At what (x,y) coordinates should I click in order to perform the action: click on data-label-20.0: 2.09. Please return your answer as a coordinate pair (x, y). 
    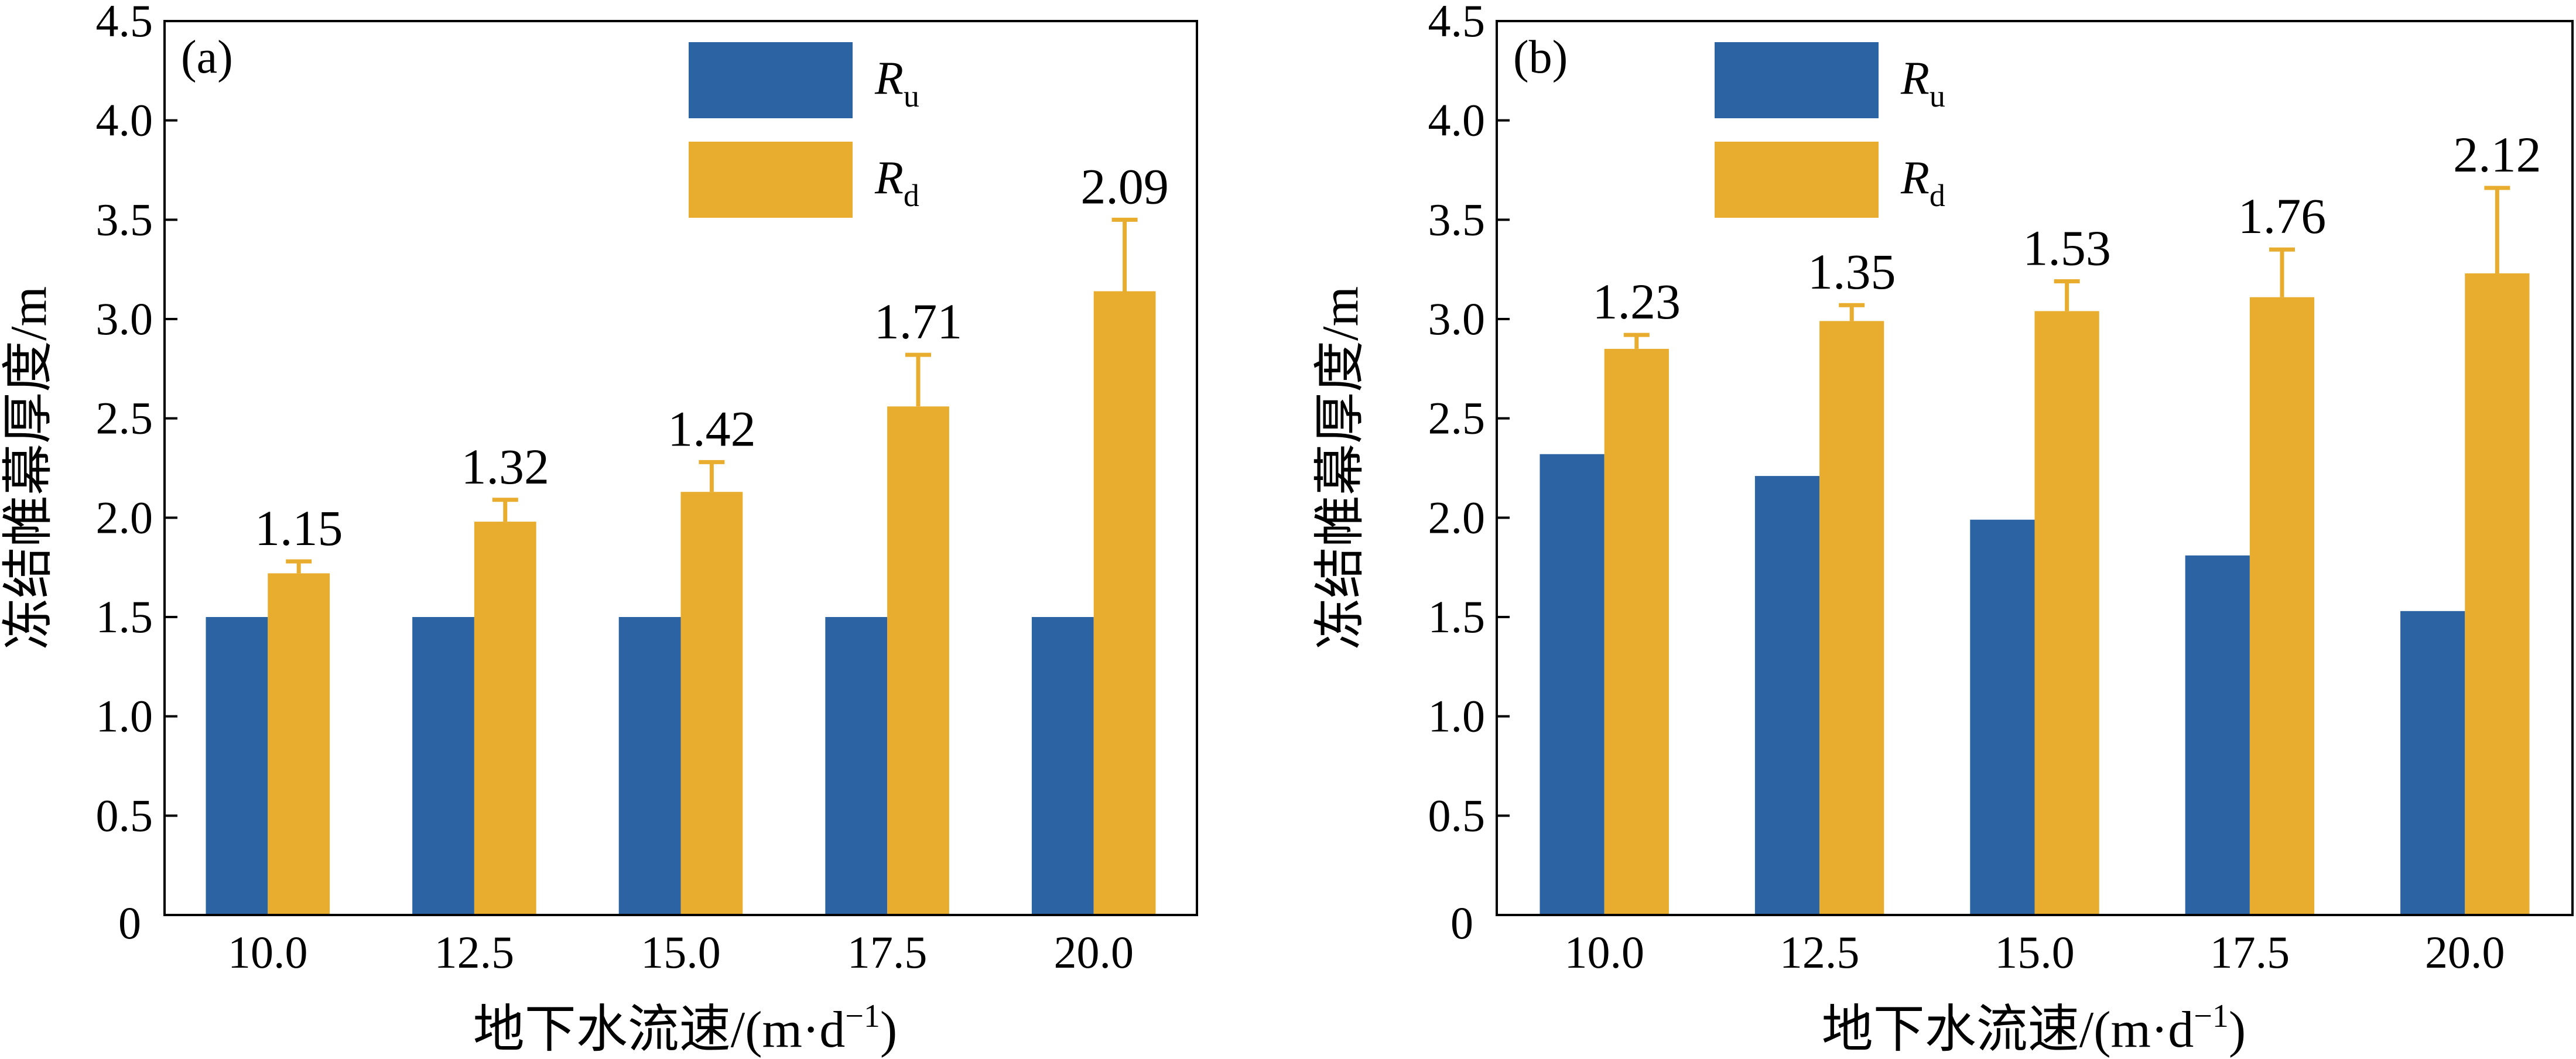
    Looking at the image, I should click on (1124, 186).